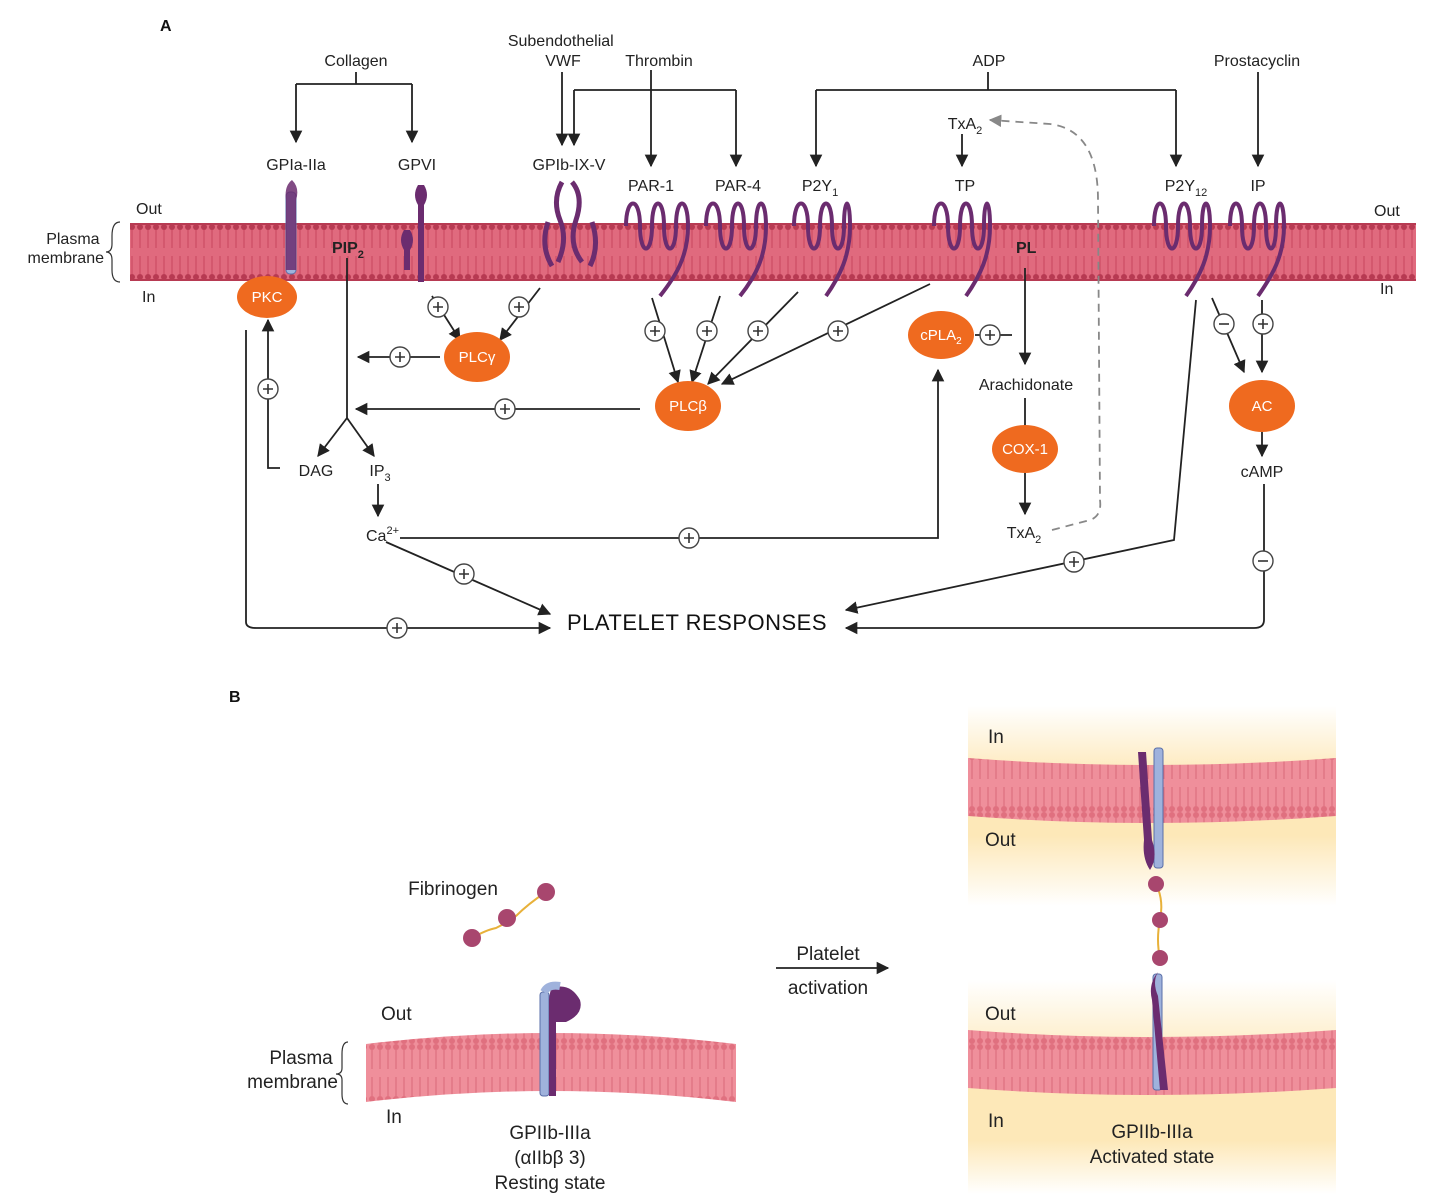 This screenshot has height=1198, width=1430. Describe the element at coordinates (1257, 61) in the screenshot. I see `prostacyclin-label: Prostacyclin` at that location.